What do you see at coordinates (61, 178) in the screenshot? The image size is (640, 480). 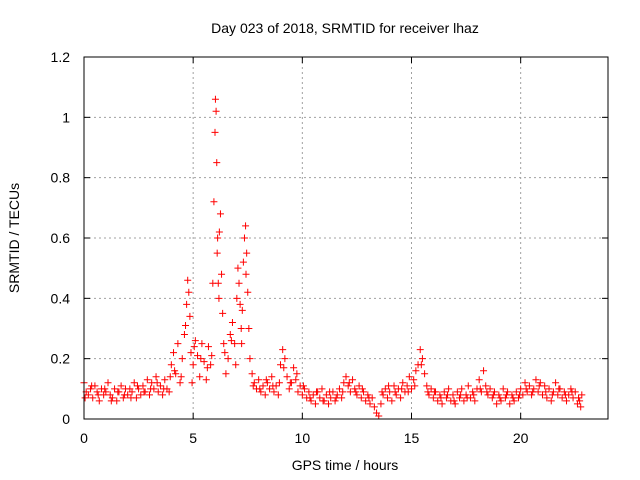 I see `y-tick-label: 0.8` at bounding box center [61, 178].